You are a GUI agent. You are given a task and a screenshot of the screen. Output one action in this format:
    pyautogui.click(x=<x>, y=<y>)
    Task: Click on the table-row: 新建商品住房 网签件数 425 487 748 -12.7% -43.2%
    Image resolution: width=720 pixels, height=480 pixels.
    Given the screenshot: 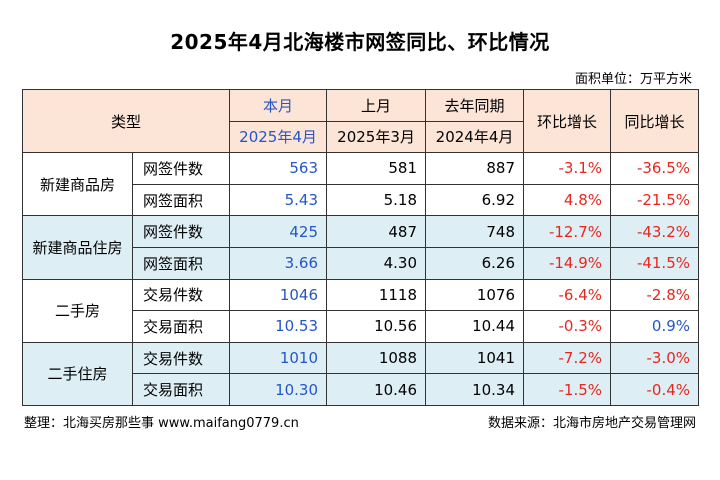 What is the action you would take?
    pyautogui.click(x=361, y=247)
    